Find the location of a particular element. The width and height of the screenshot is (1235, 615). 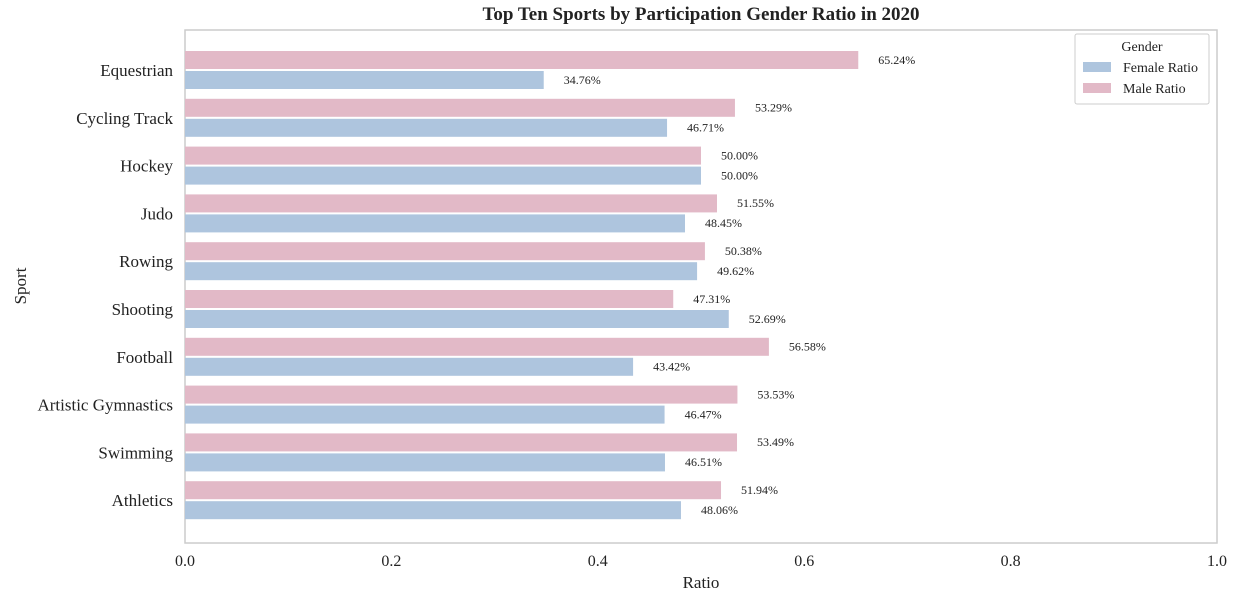

x-tick-label-1-0: 1.0 is located at coordinates (1217, 561).